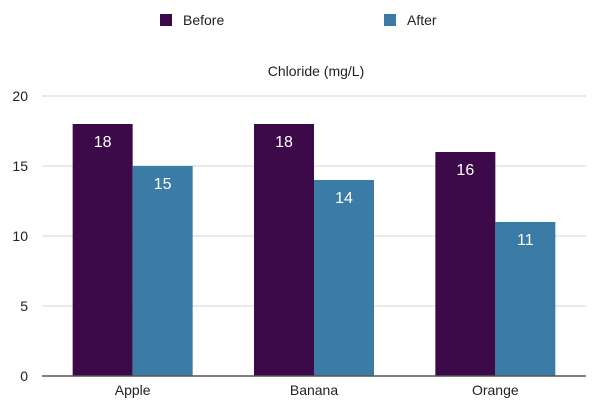 The height and width of the screenshot is (413, 598). What do you see at coordinates (20, 166) in the screenshot?
I see `y-tick-label-15: 15` at bounding box center [20, 166].